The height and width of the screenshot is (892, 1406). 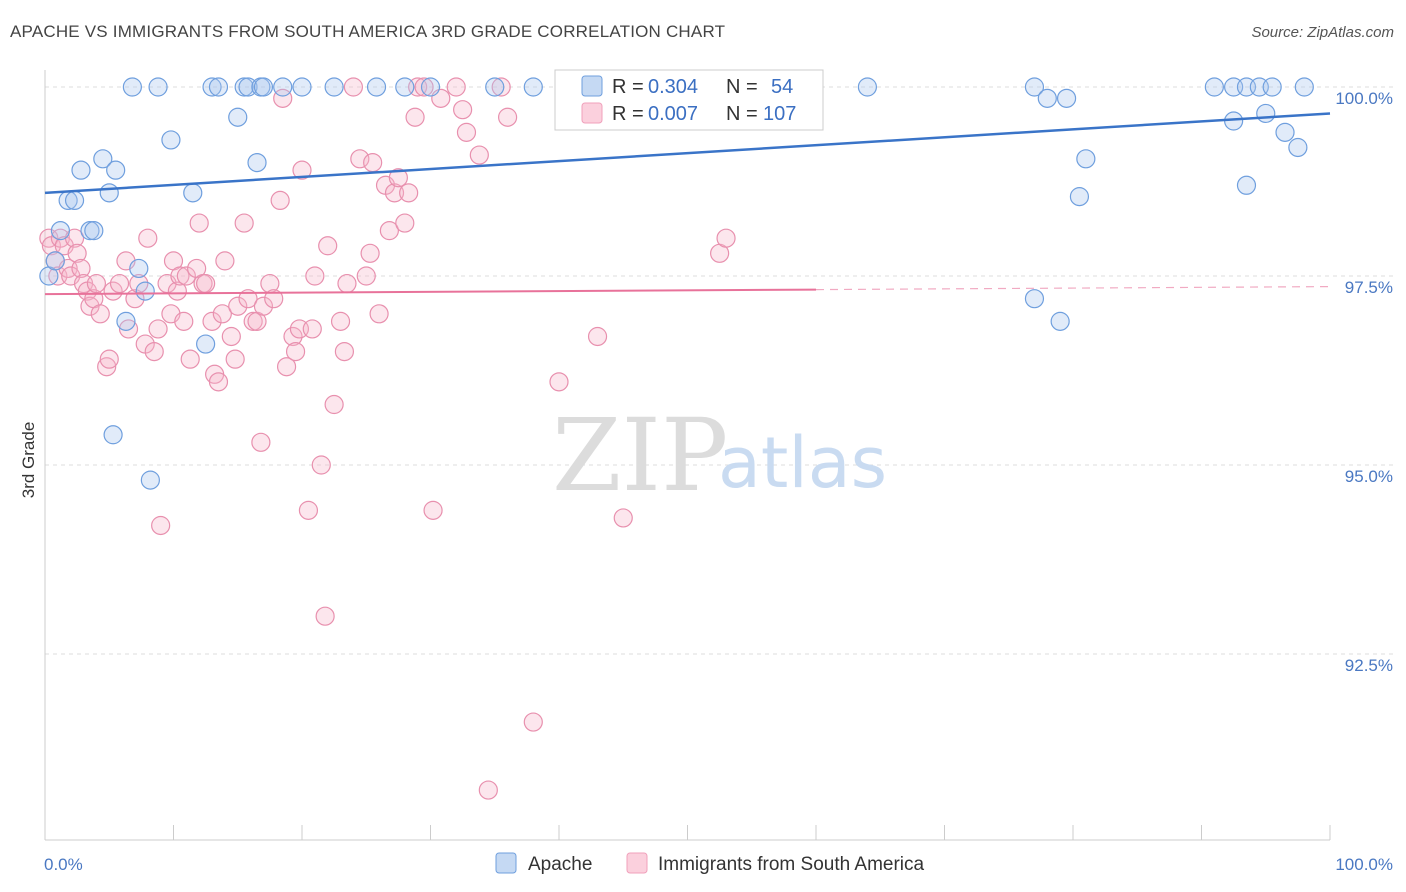 What do you see at coordinates (28, 460) in the screenshot?
I see `y-axis-label: 3rd Grade` at bounding box center [28, 460].